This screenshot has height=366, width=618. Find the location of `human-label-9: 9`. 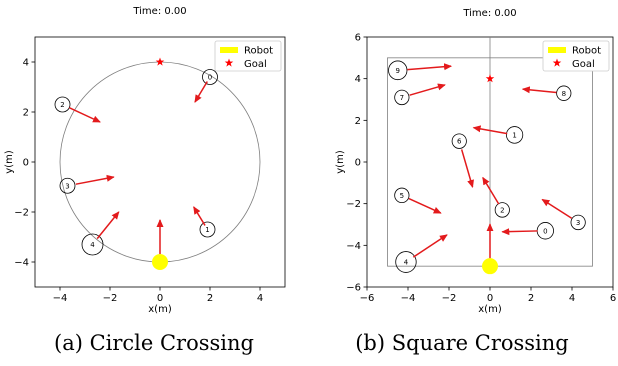

human-label-9: 9 is located at coordinates (398, 71).